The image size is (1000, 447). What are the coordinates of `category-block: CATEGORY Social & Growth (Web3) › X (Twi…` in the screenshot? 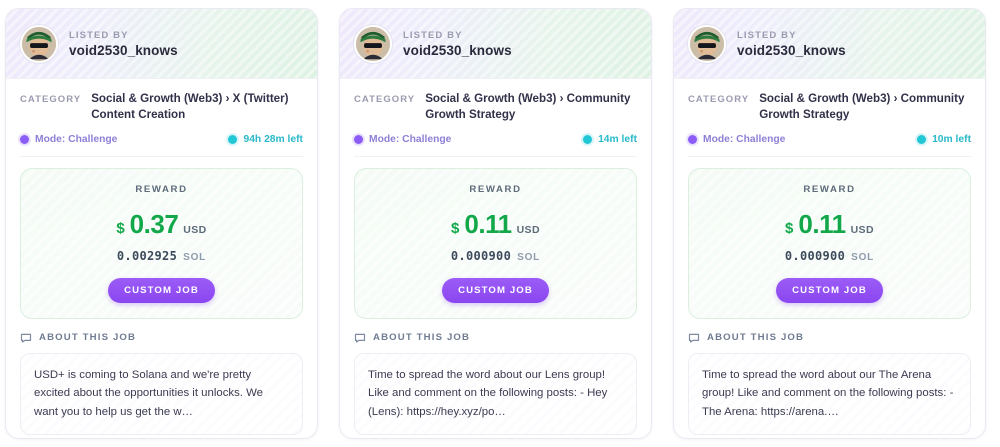 It's located at (161, 118).